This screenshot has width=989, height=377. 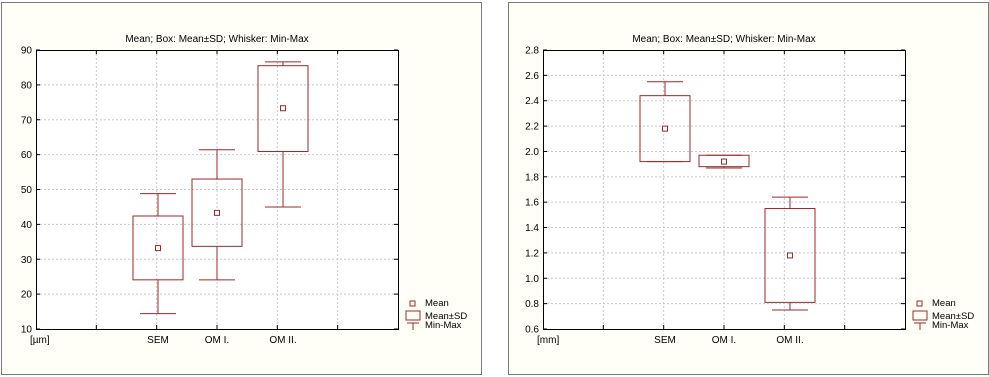 I want to click on y-tick-label: 40, so click(x=27, y=225).